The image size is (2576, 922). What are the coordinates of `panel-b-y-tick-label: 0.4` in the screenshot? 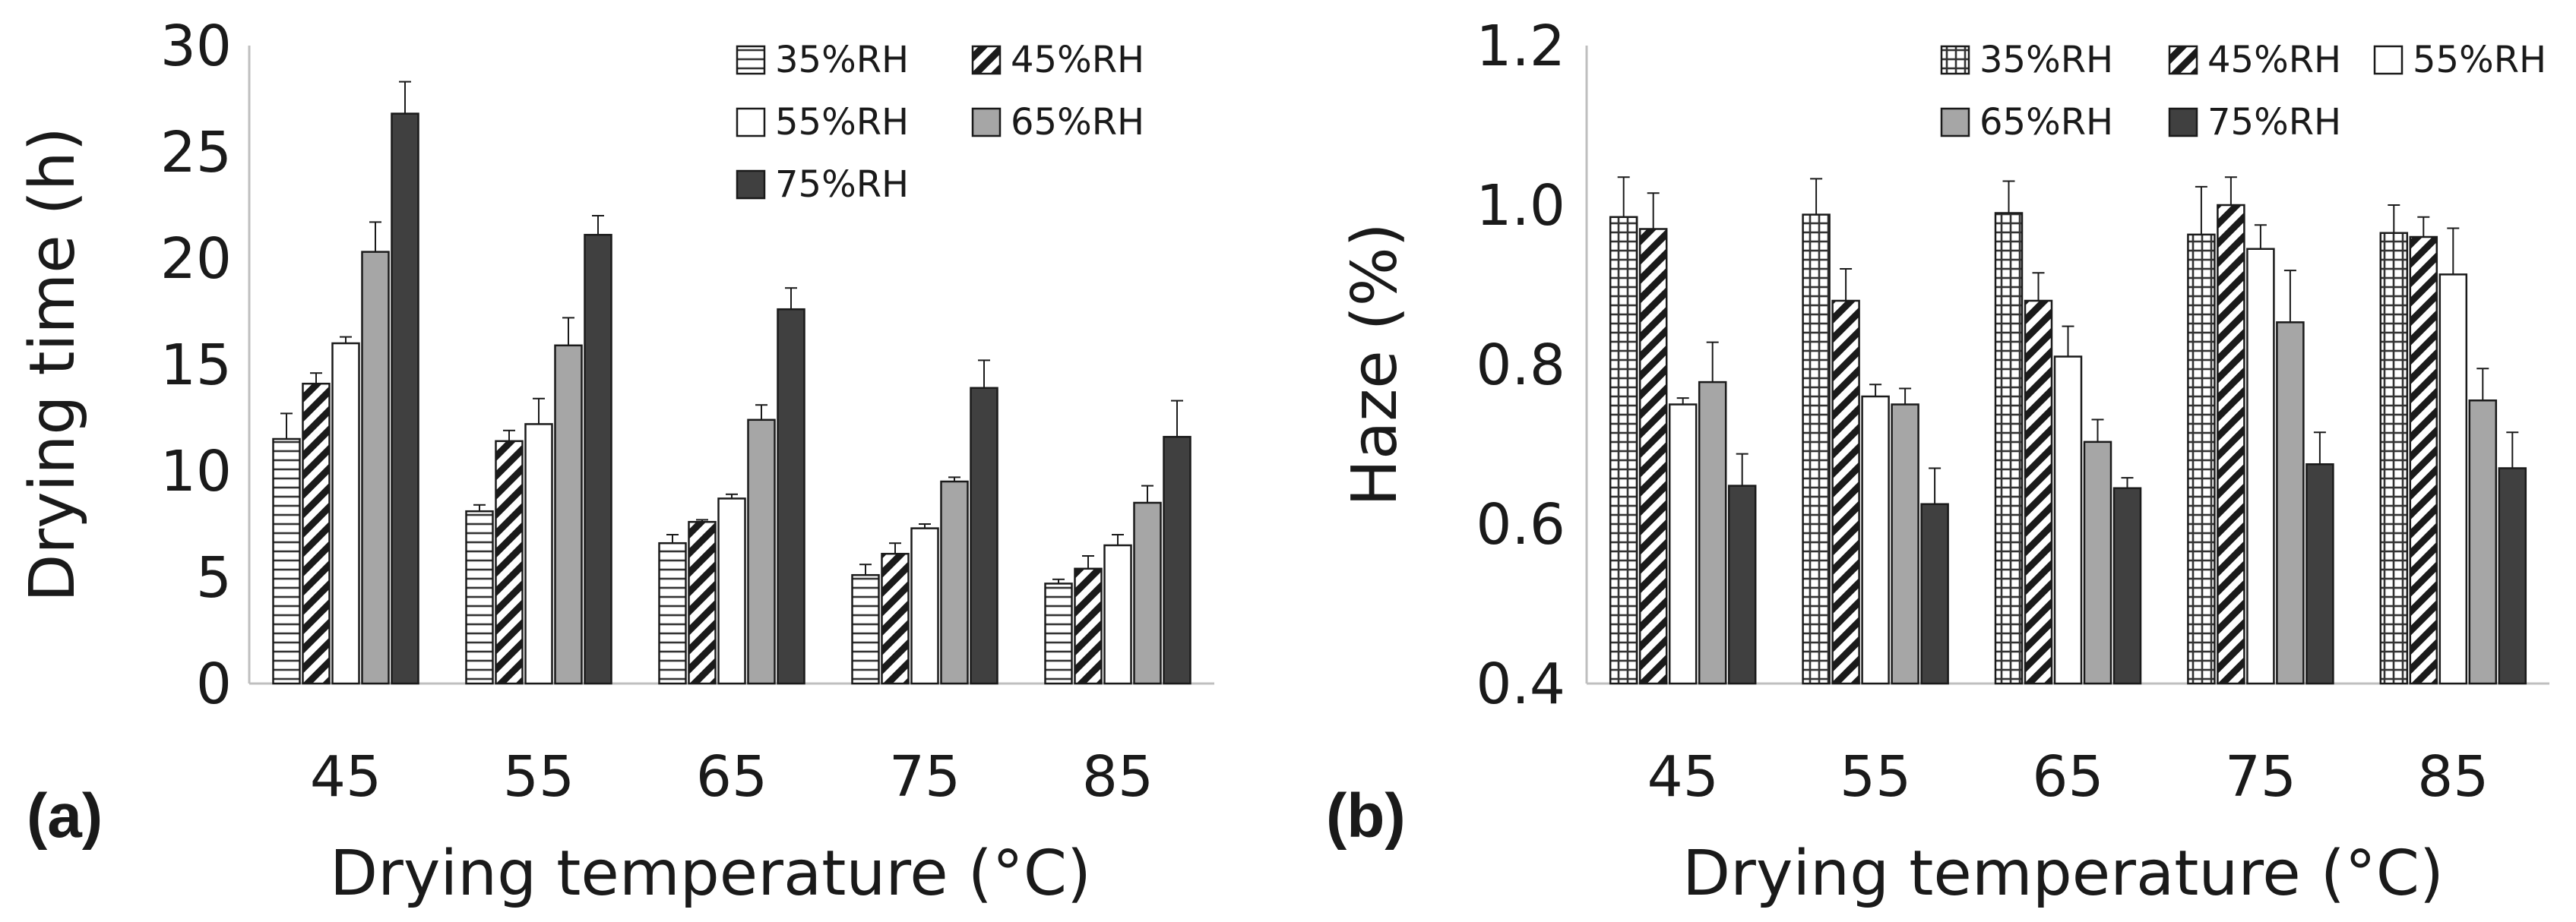 It's located at (1520, 684).